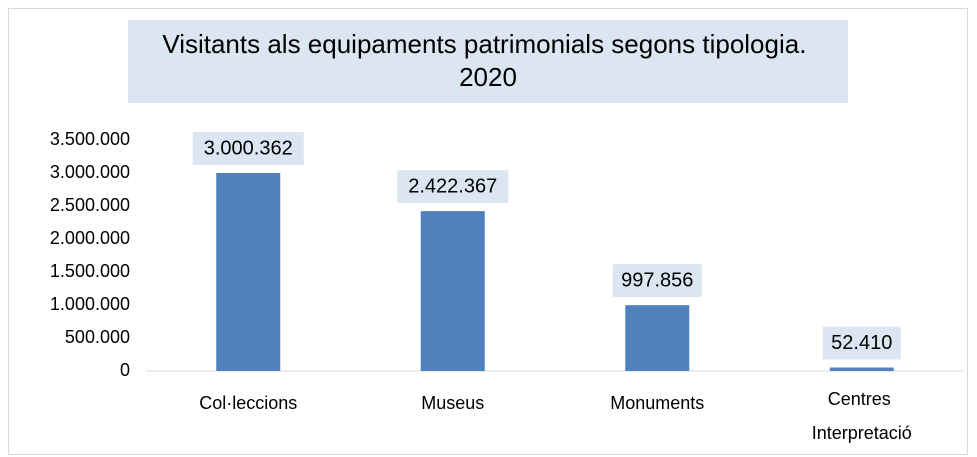  Describe the element at coordinates (248, 403) in the screenshot. I see `x-tick-label: Col·leccions` at that location.